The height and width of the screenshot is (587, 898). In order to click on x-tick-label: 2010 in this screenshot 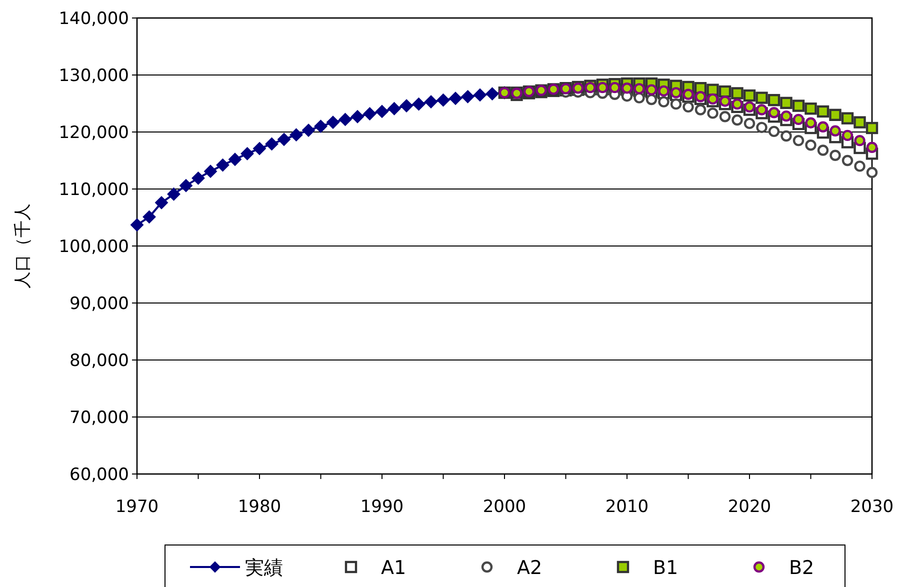, I will do `click(627, 507)`.